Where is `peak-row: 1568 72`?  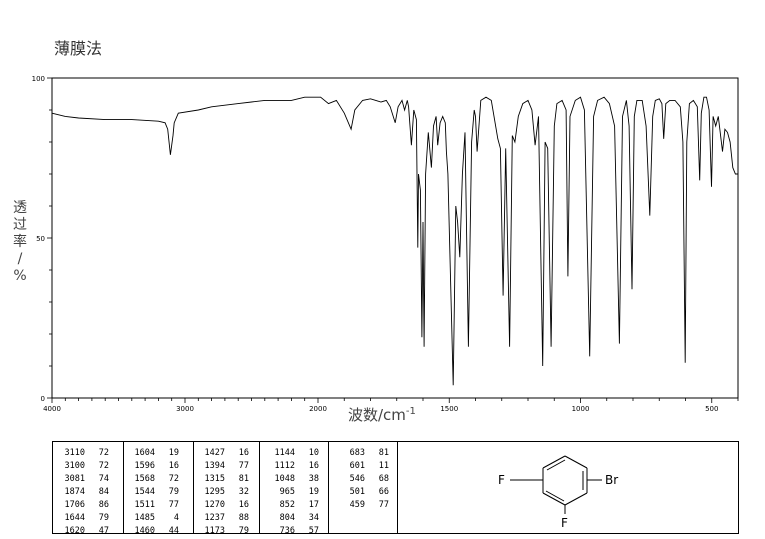
peak-row: 1568 72 is located at coordinates (159, 478).